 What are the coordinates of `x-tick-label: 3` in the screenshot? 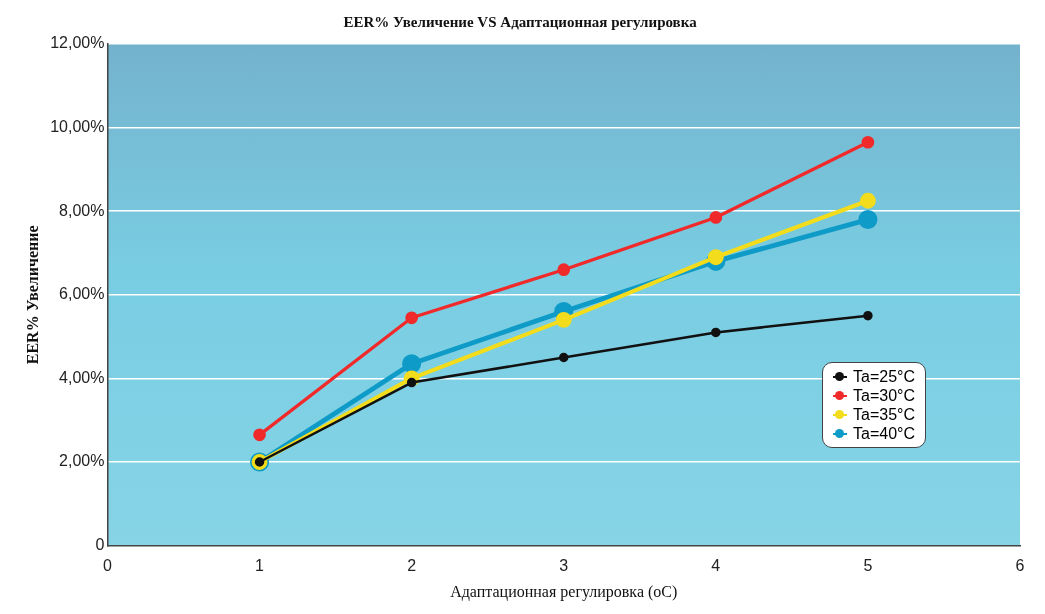 It's located at (564, 565).